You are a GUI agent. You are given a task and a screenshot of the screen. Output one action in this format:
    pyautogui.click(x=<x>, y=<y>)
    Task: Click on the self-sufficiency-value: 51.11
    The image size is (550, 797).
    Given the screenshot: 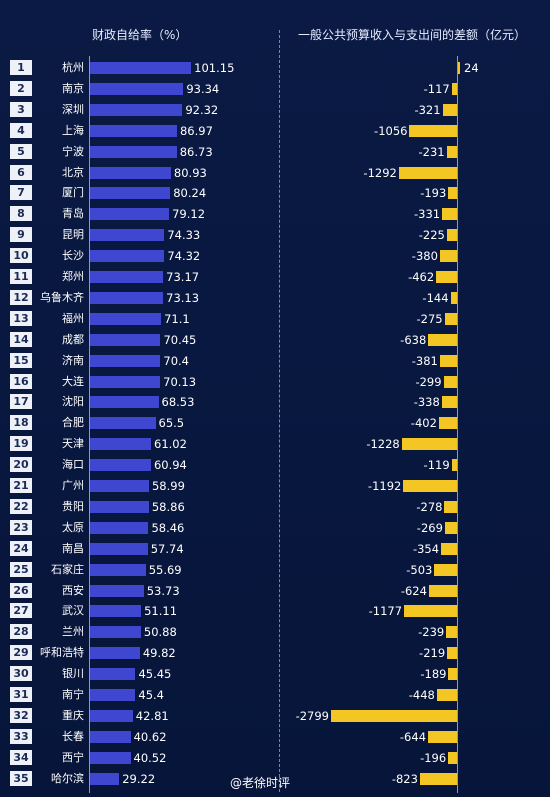 What is the action you would take?
    pyautogui.click(x=161, y=611)
    